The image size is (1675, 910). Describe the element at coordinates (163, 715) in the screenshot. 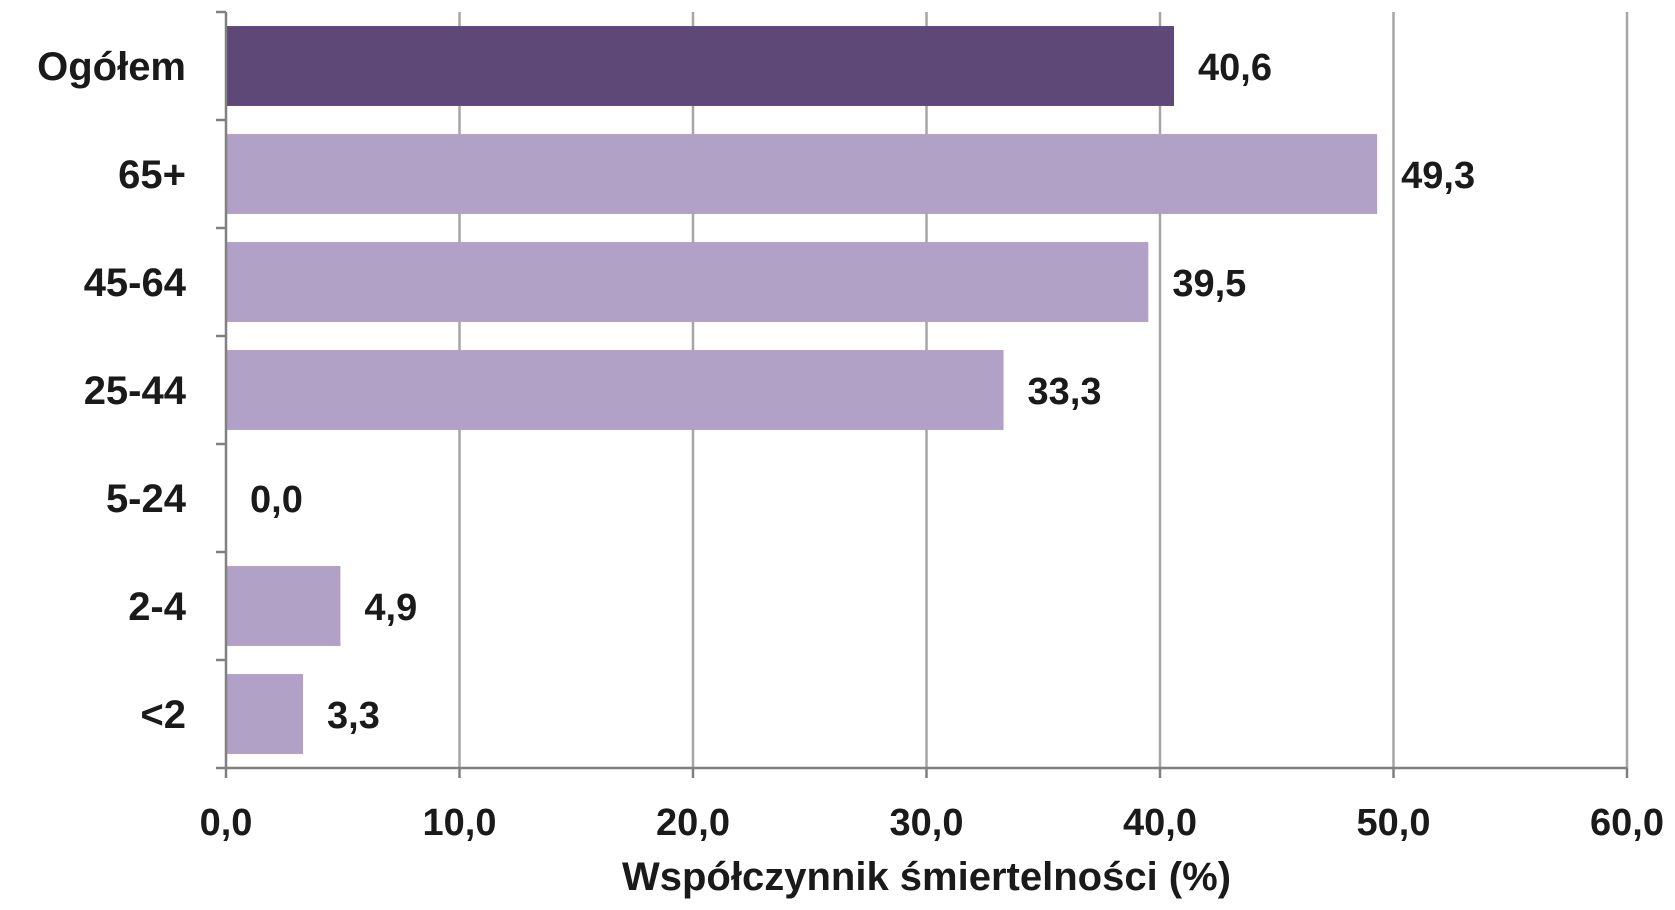

I see `category-label: <2` at that location.